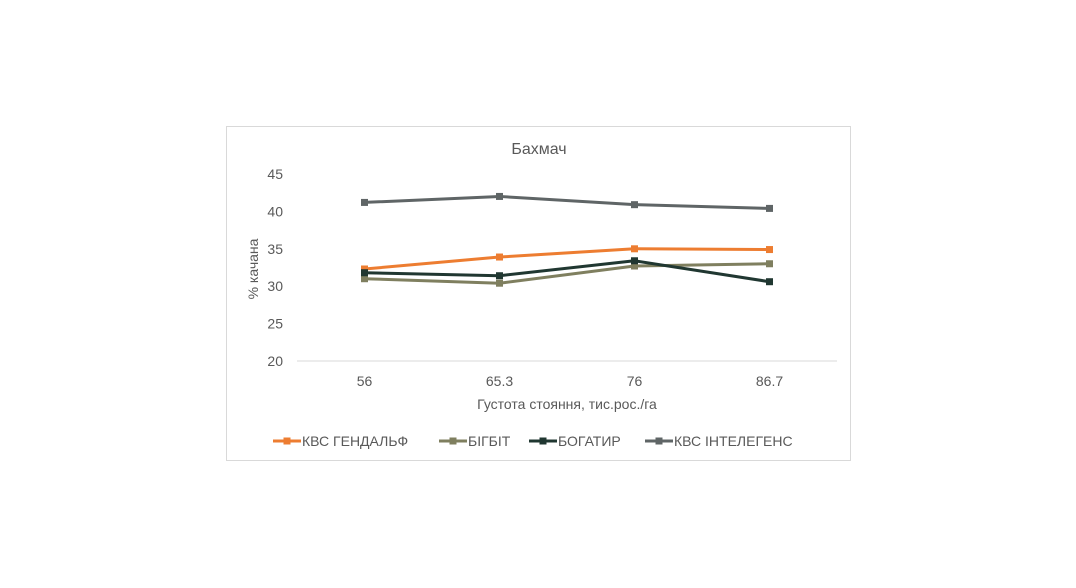 Image resolution: width=1076 pixels, height=588 pixels. Describe the element at coordinates (589, 441) in the screenshot. I see `legend-label: БОГАТИР` at that location.